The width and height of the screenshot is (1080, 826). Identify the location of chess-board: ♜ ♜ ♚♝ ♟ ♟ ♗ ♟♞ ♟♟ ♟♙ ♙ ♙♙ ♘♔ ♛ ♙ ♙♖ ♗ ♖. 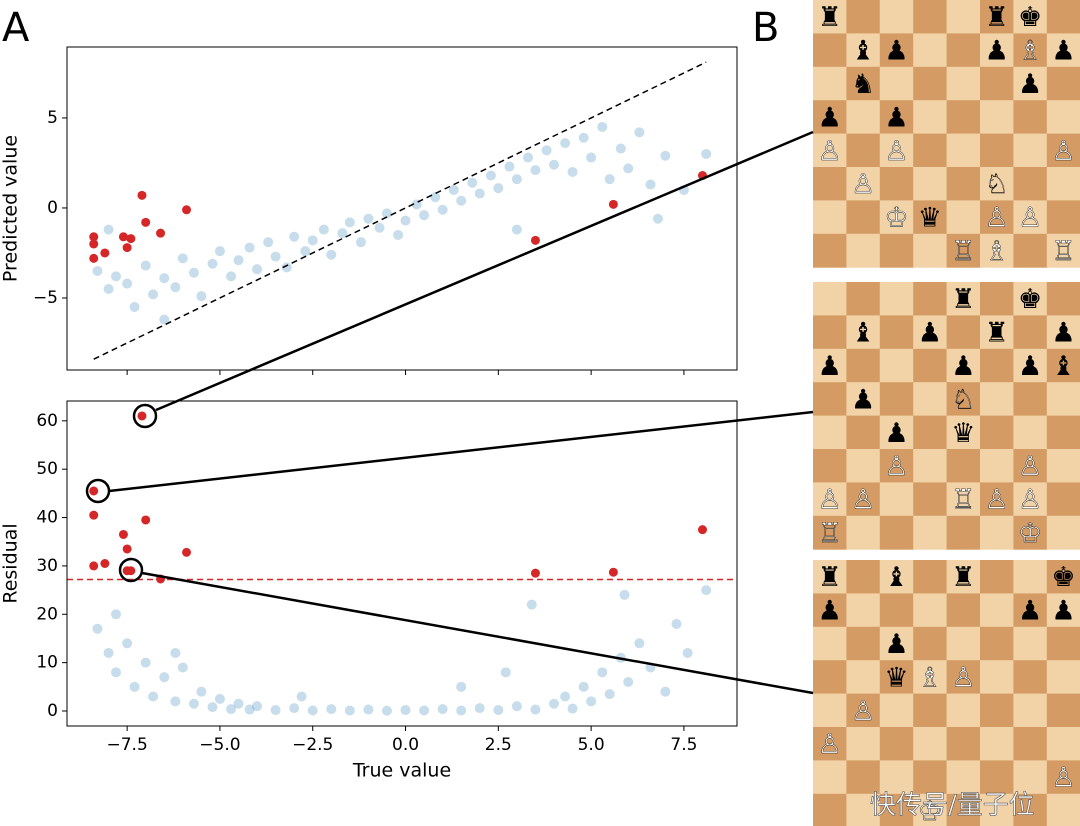
(946, 134).